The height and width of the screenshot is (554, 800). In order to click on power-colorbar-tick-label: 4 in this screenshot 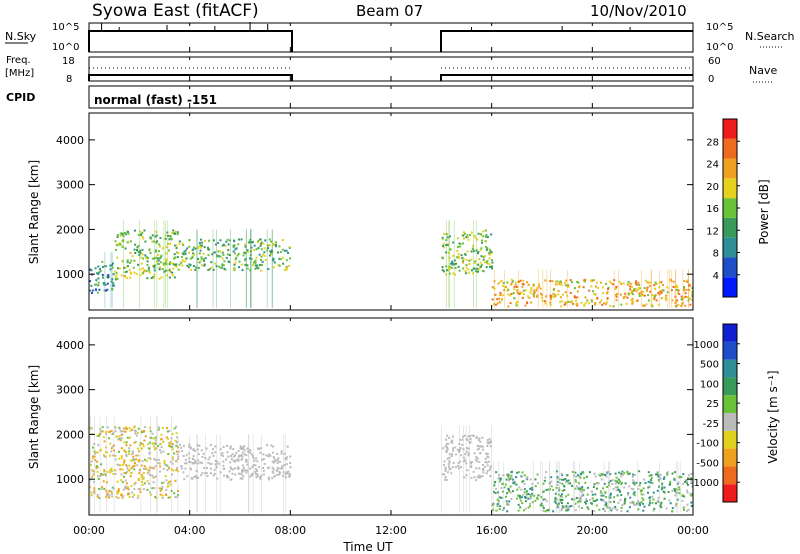, I will do `click(716, 276)`.